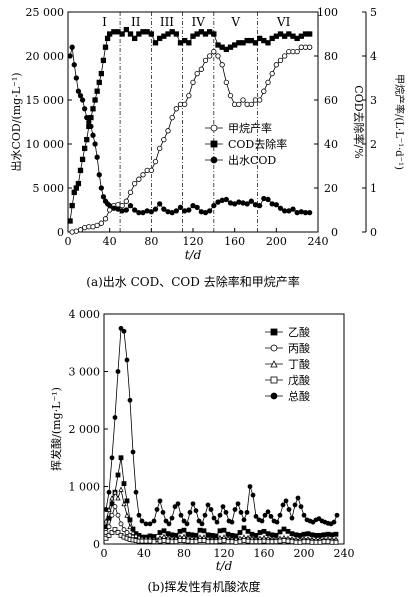 Image resolution: width=409 pixels, height=597 pixels. I want to click on legend-label: 总酸, so click(299, 396).